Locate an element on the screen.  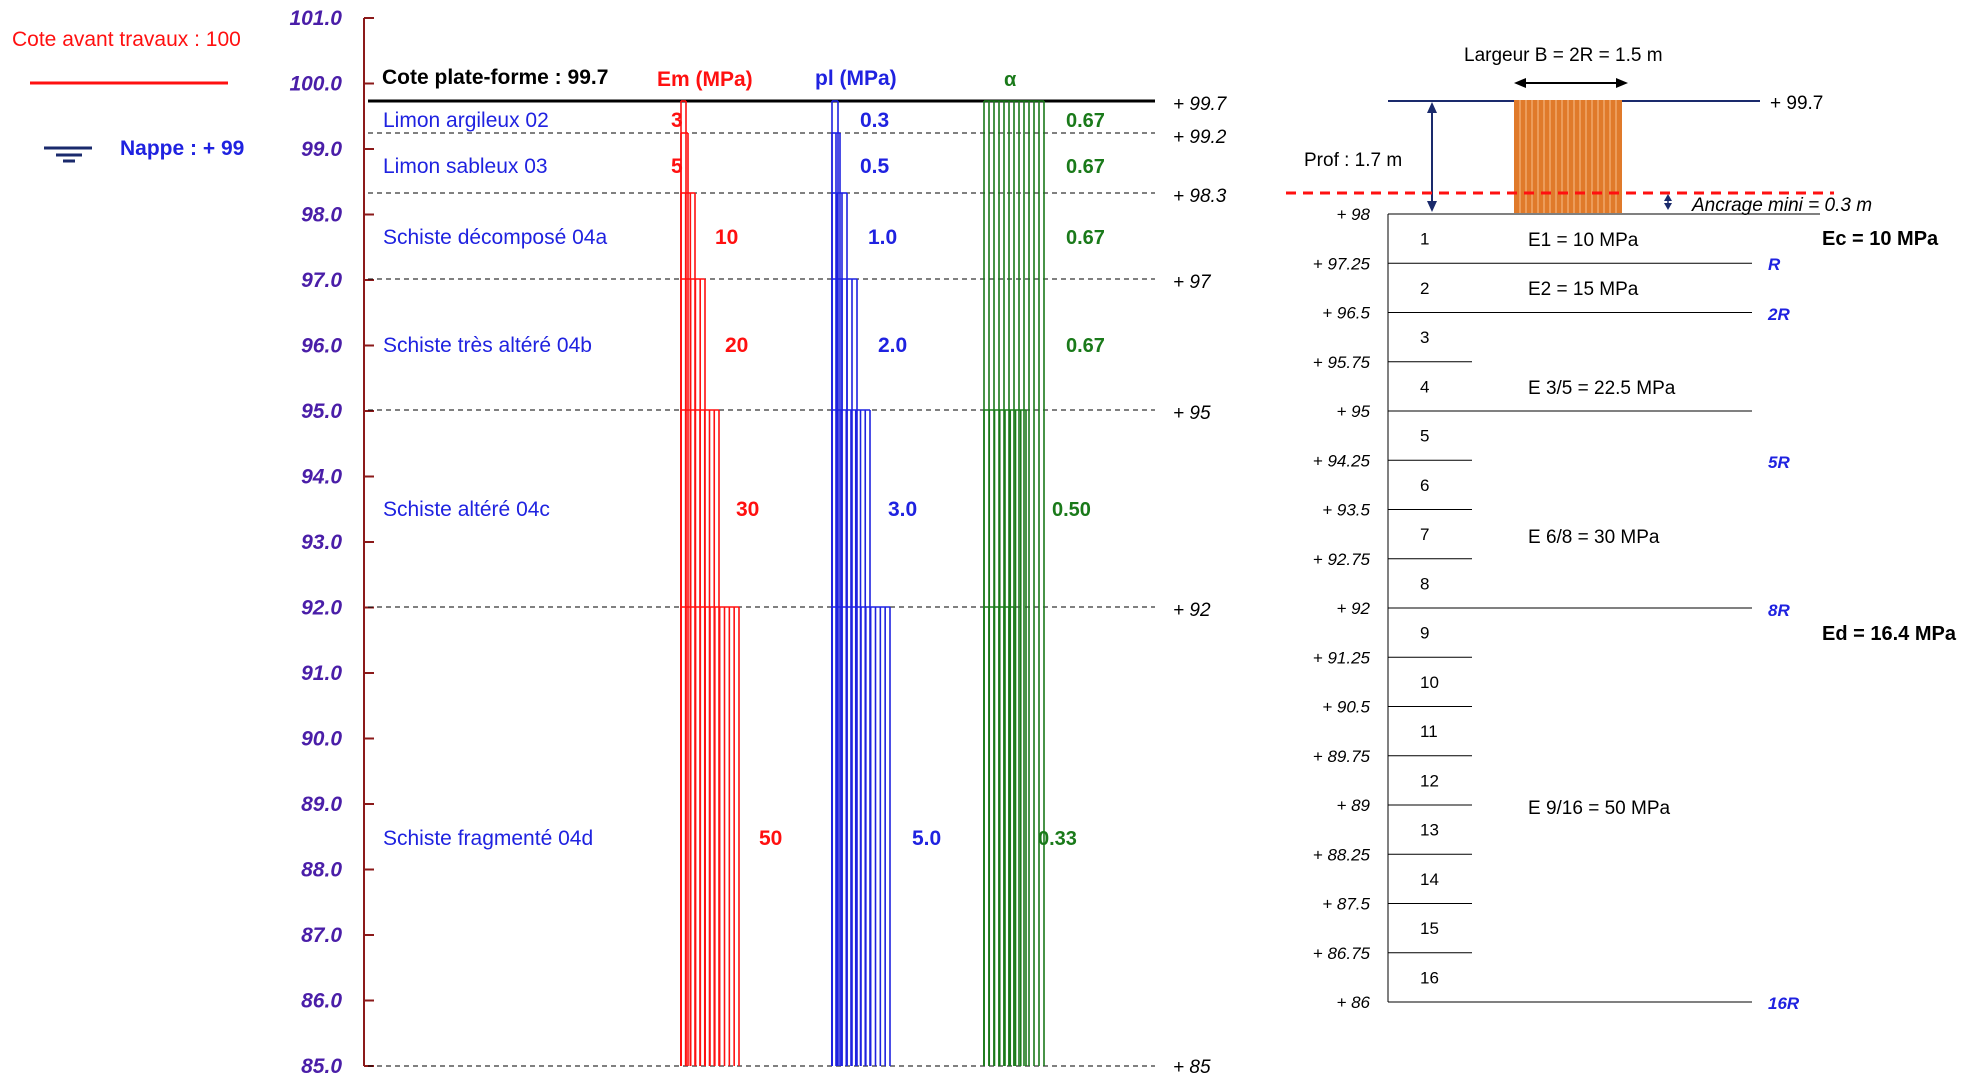
slice-elev-label: + 95 is located at coordinates (1353, 411).